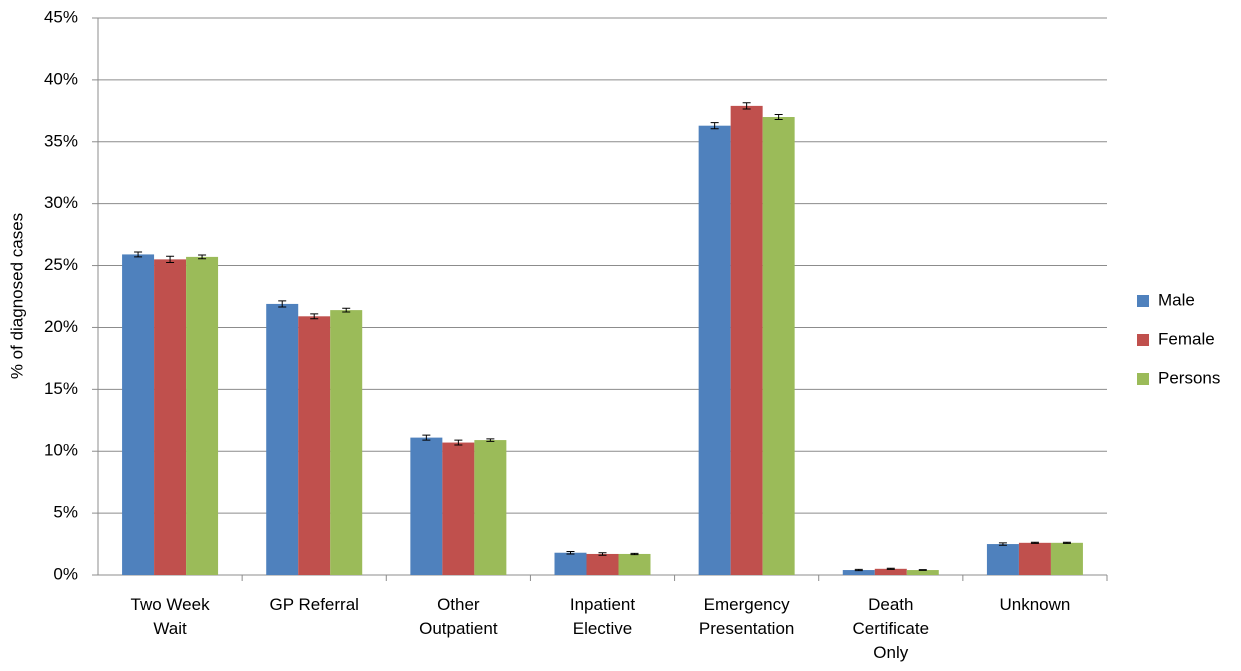 The image size is (1241, 671). What do you see at coordinates (61, 78) in the screenshot?
I see `y-tick-label: 40%` at bounding box center [61, 78].